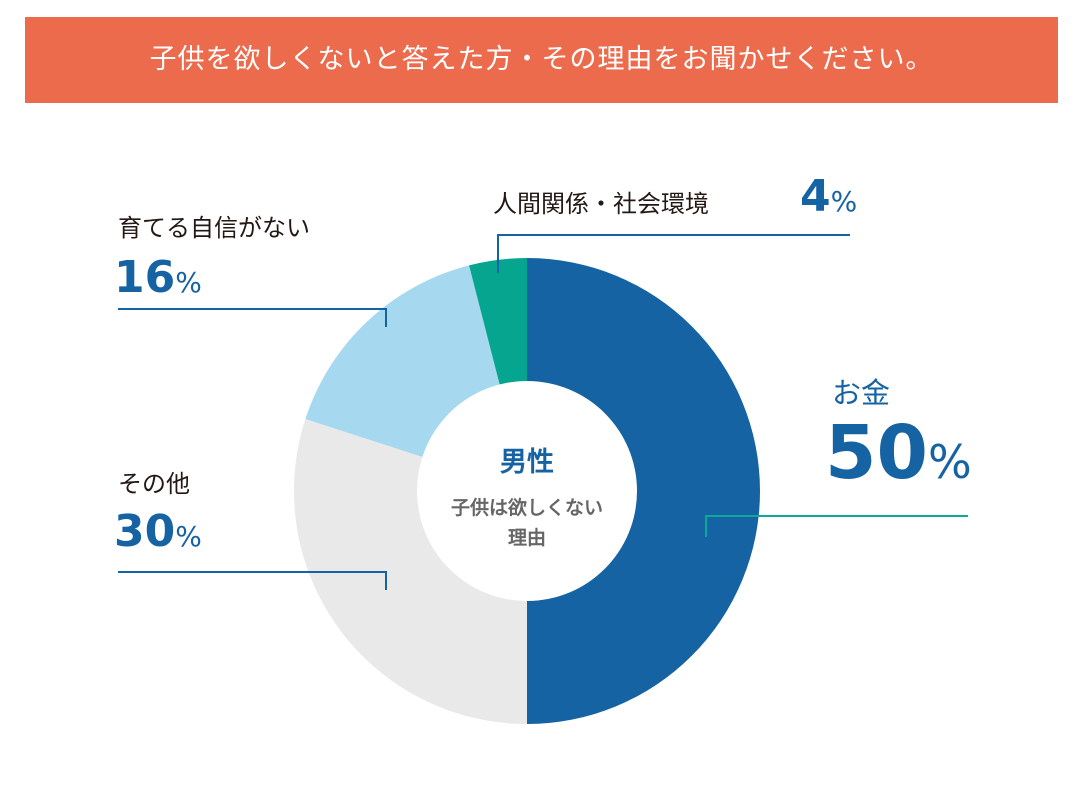 The image size is (1084, 794). What do you see at coordinates (861, 393) in the screenshot?
I see `slice-label-money: お金` at bounding box center [861, 393].